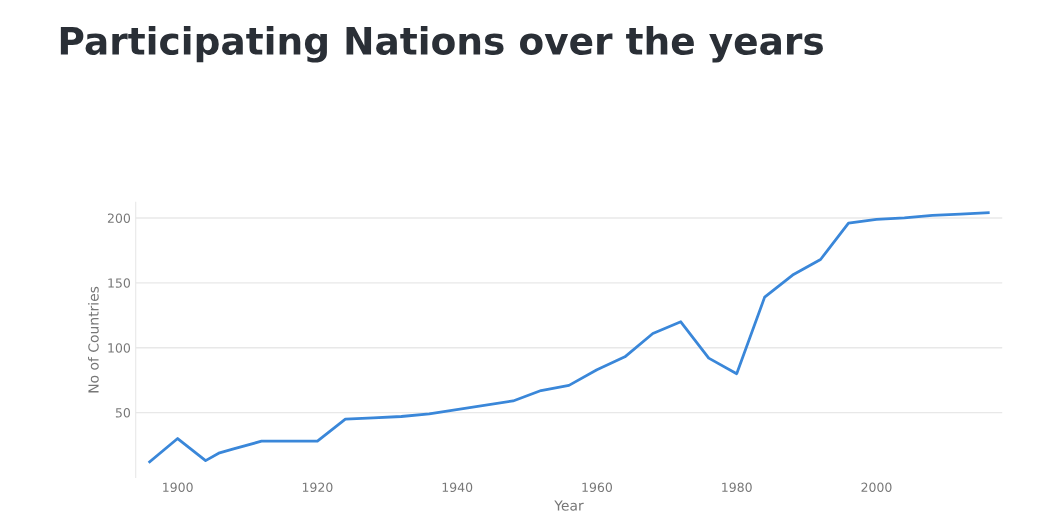 This screenshot has width=1044, height=519. Describe the element at coordinates (93, 339) in the screenshot. I see `y-axis-title: No of Countries` at that location.